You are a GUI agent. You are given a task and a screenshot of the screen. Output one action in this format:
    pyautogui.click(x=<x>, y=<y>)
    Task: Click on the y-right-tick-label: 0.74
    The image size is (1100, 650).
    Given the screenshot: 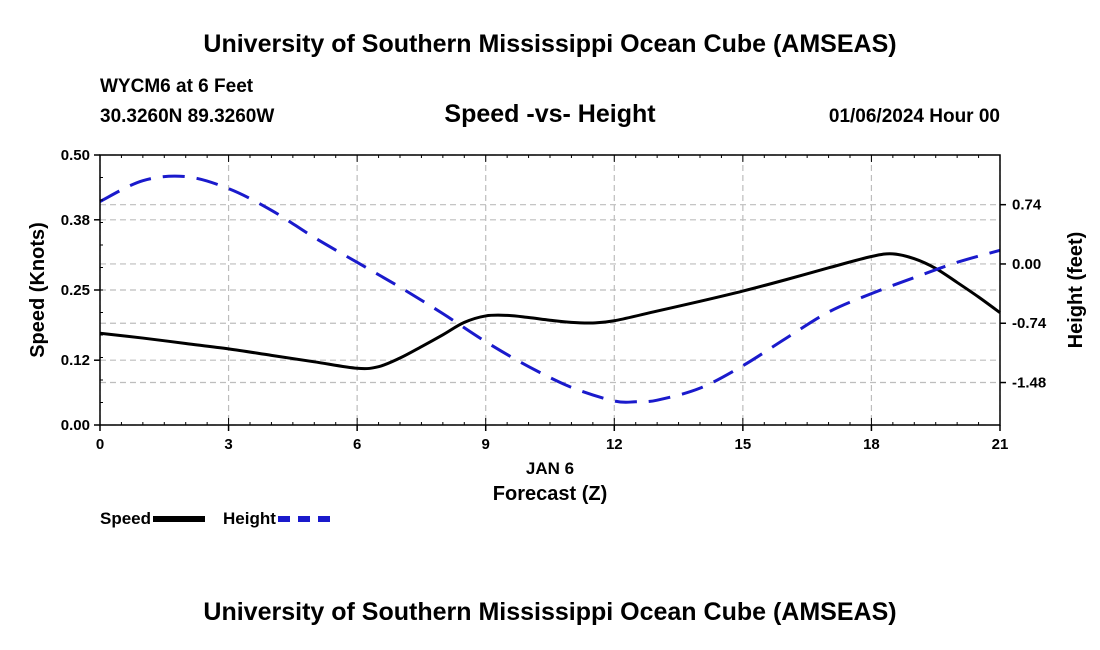 What is the action you would take?
    pyautogui.click(x=1027, y=205)
    